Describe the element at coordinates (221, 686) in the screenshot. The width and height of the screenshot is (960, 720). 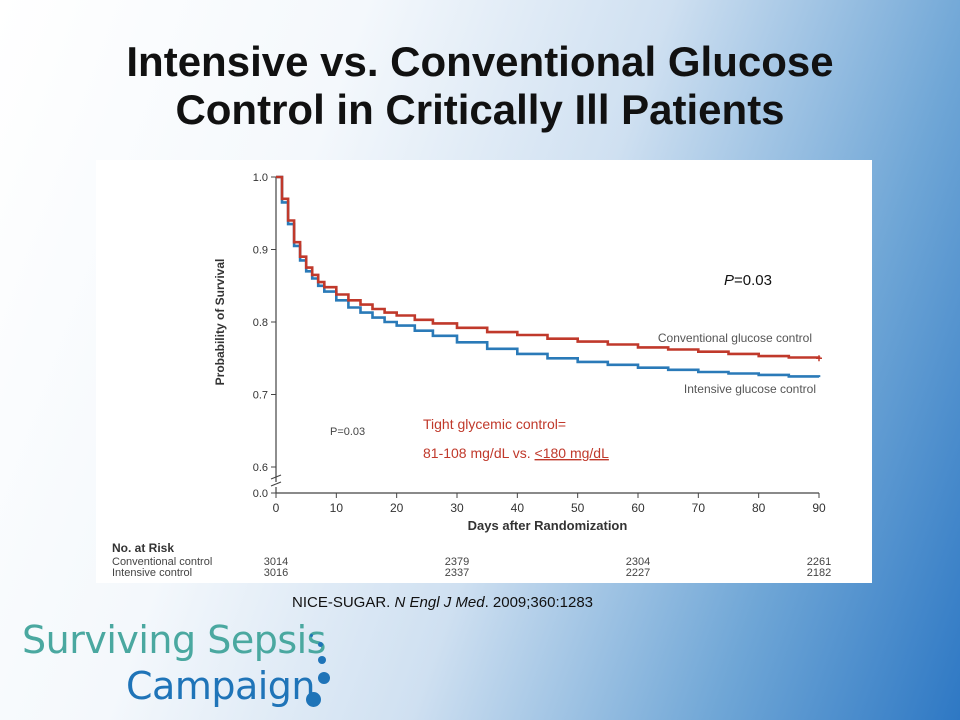
I see `logo-line-2: Campaign` at that location.